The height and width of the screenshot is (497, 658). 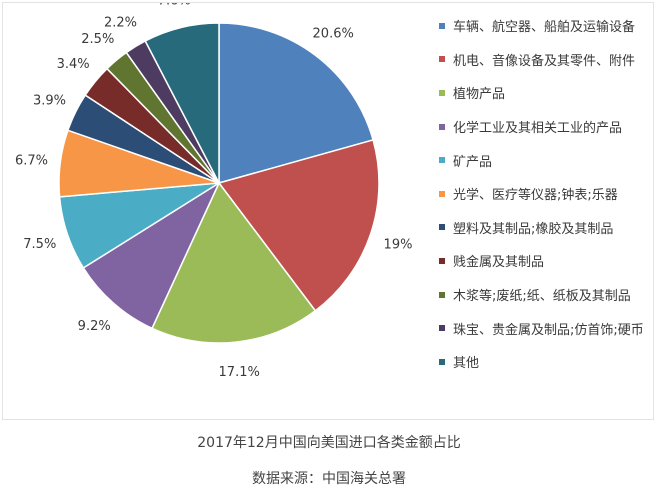 I want to click on legend-item: 机电、音像设备及其零件、附件, so click(x=547, y=60).